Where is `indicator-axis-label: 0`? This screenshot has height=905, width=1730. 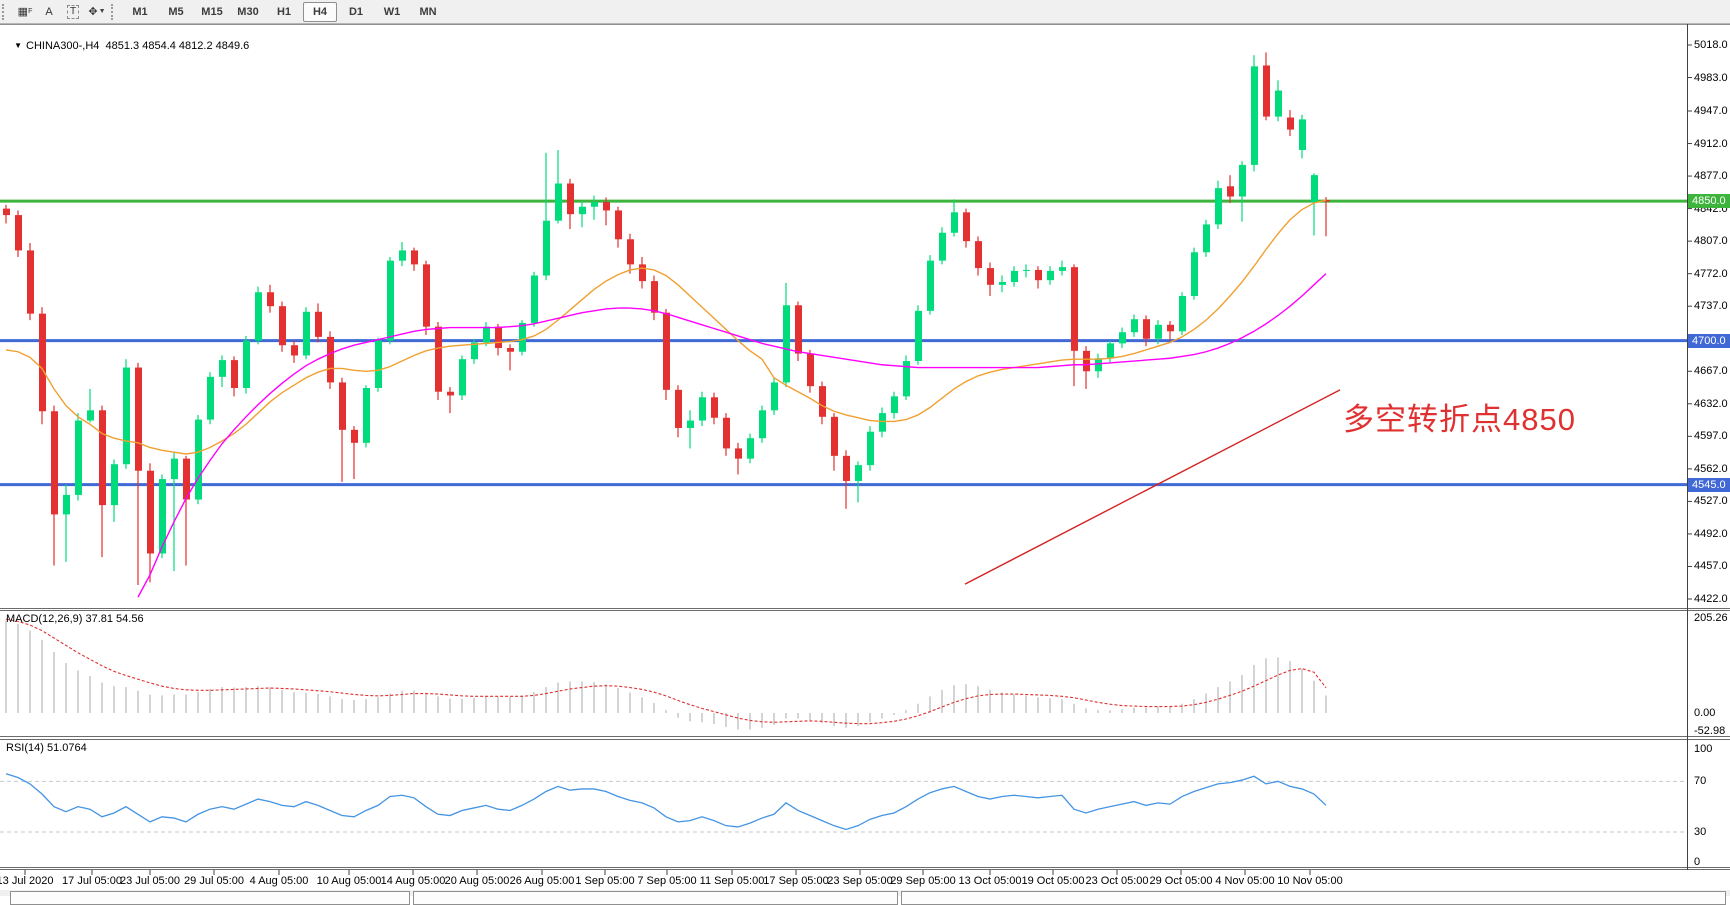 indicator-axis-label: 0 is located at coordinates (1697, 862).